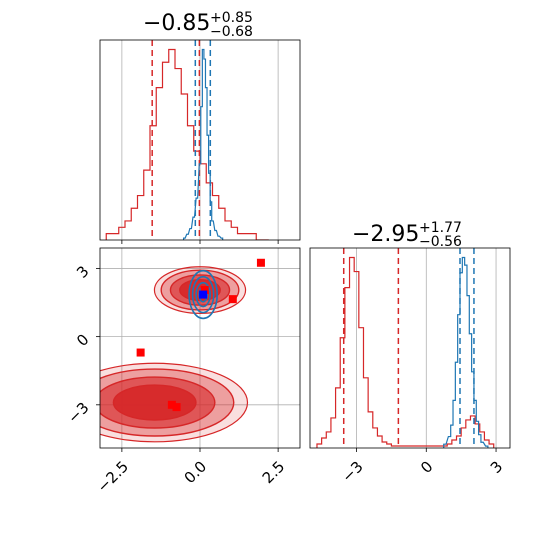 This screenshot has height=550, width=550. Describe the element at coordinates (440, 242) in the screenshot. I see `br-title-lower: −0.56` at that location.